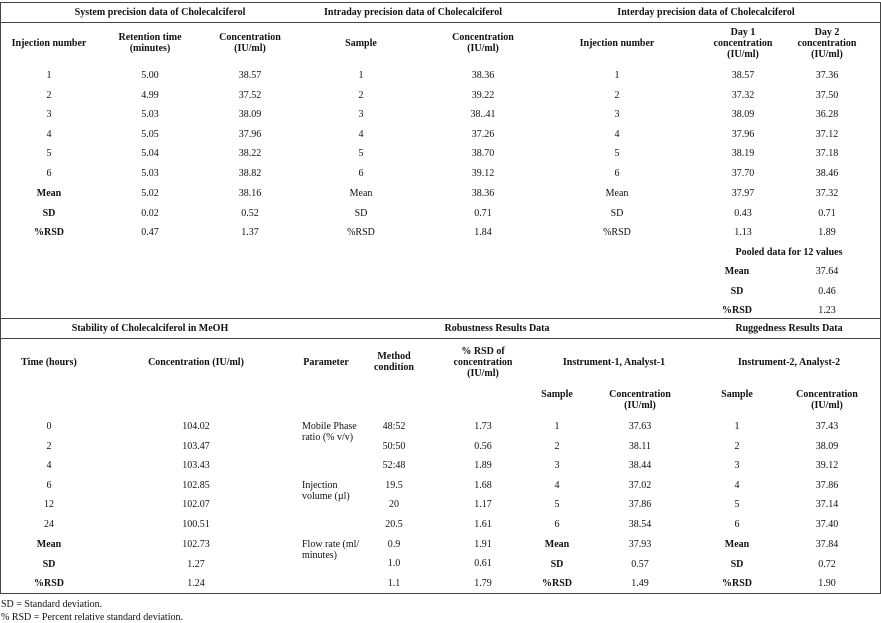  Describe the element at coordinates (52, 604) in the screenshot. I see `footnote-sd: SD = Standard deviation.` at that location.